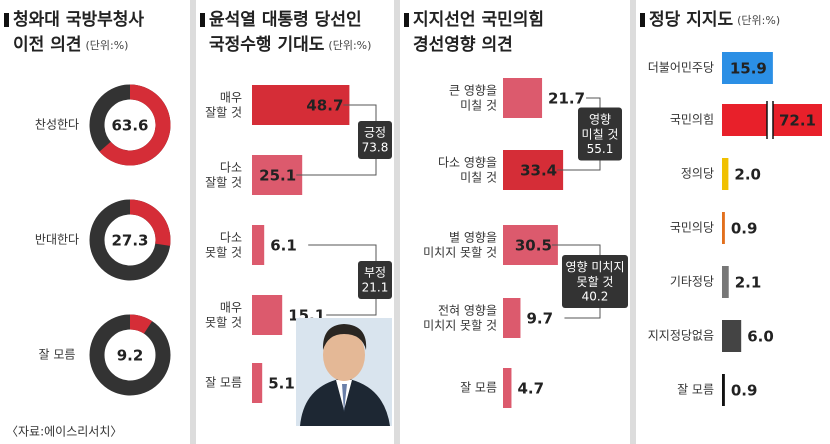  Describe the element at coordinates (57, 240) in the screenshot. I see `category-label: 반대한다` at that location.